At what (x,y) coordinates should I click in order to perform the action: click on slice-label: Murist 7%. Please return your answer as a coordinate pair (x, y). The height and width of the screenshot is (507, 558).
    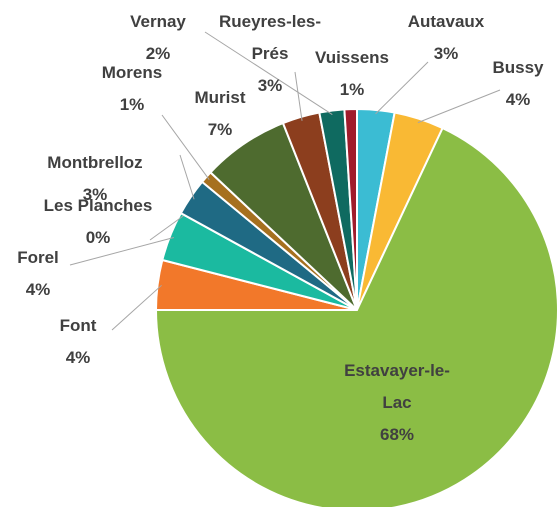
    Looking at the image, I should click on (220, 114).